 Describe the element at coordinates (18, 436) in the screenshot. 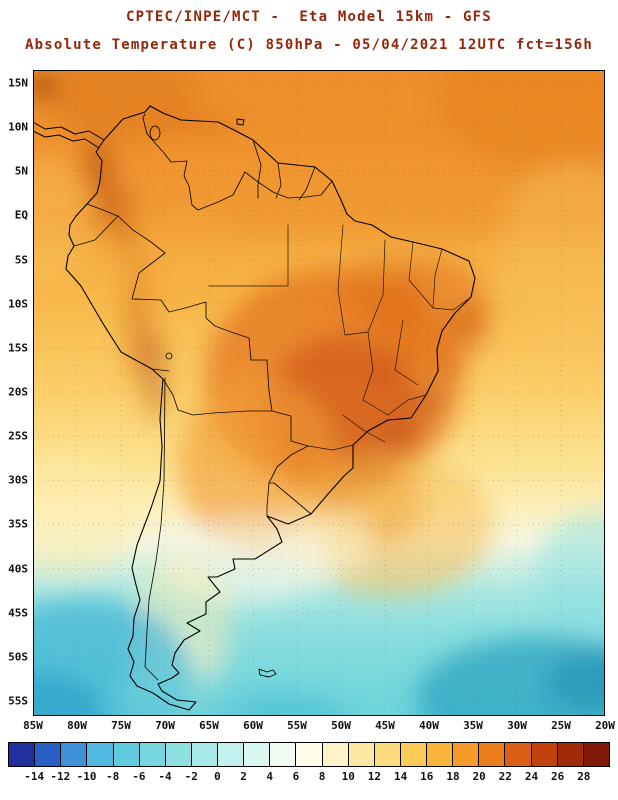

I see `lat-tick-25S: 25S` at that location.